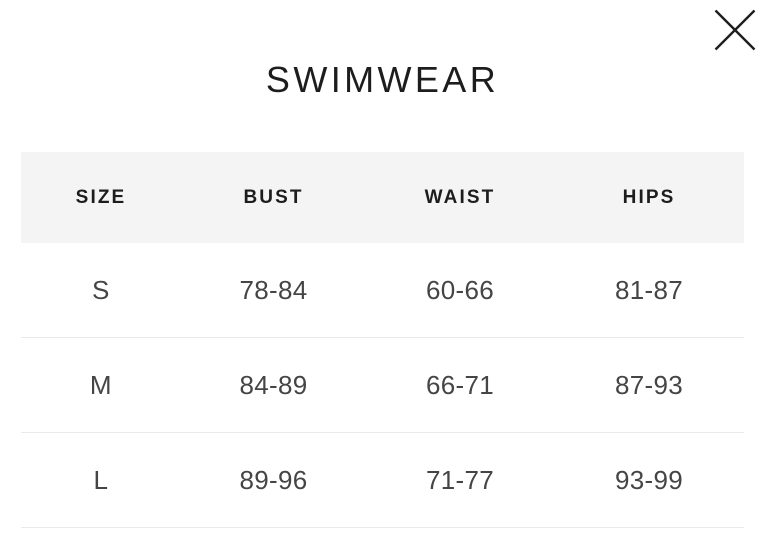 The image size is (765, 549). Describe the element at coordinates (273, 290) in the screenshot. I see `cell-bust: 78-84` at that location.